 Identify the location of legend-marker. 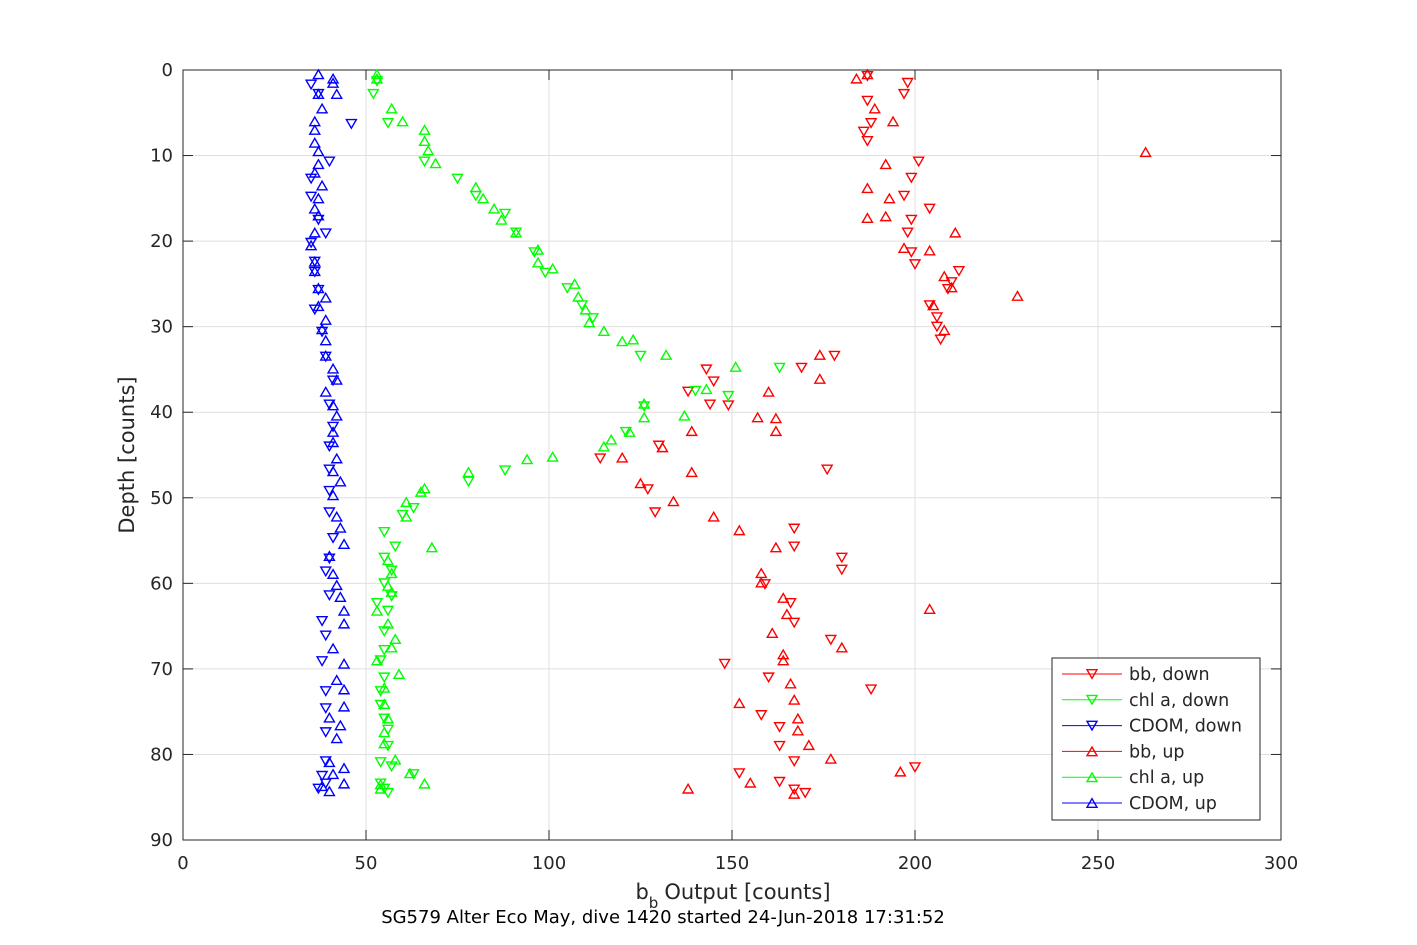
(1092, 751).